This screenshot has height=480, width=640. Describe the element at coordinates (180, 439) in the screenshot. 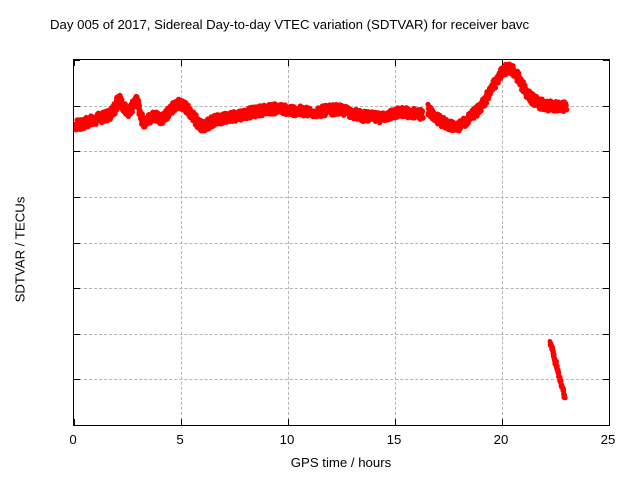

I see `x-tick-label: 5` at that location.